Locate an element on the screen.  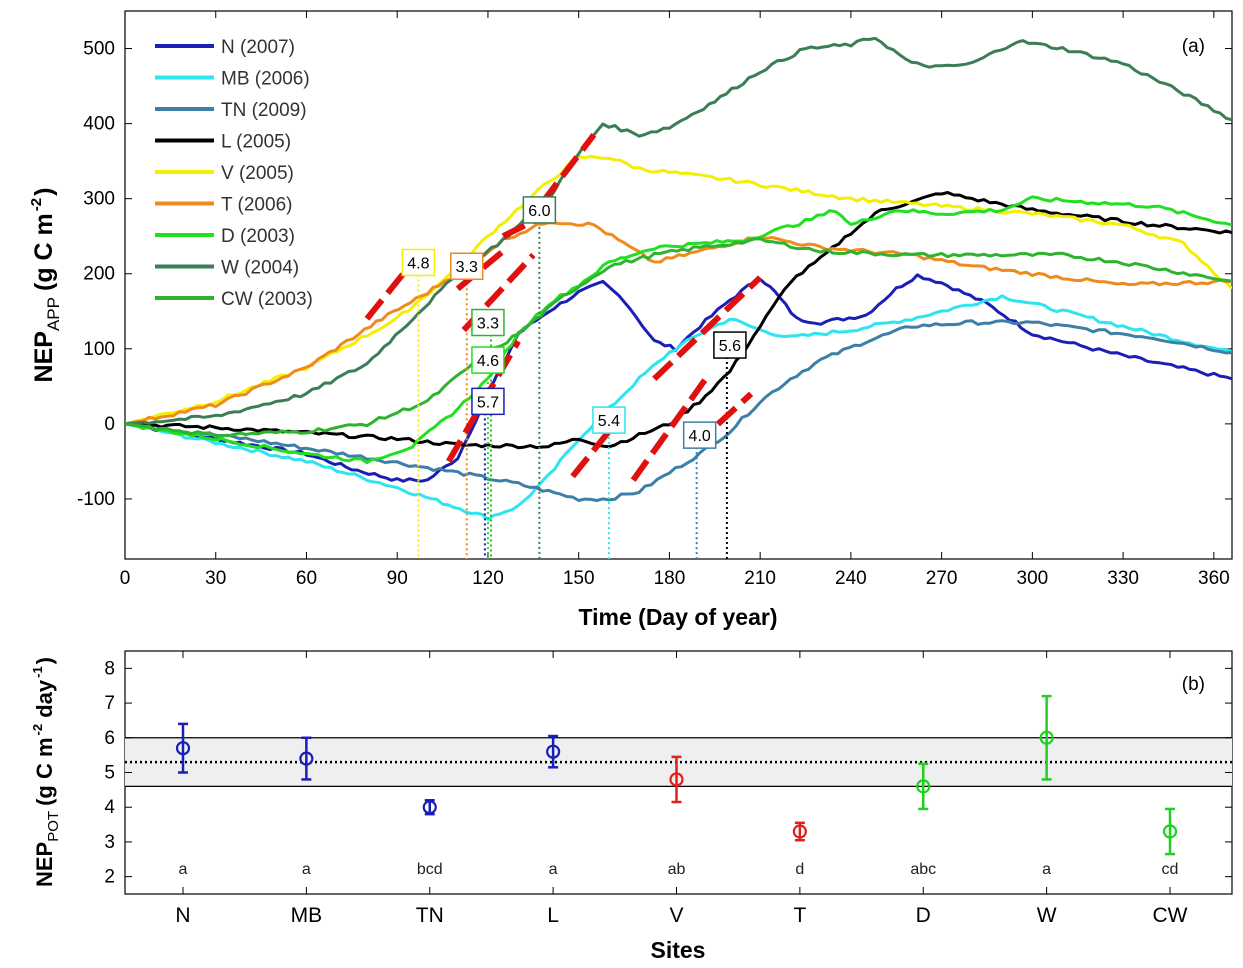
panel-b-y-label-unit: (g C m is located at coordinates (44, 771).